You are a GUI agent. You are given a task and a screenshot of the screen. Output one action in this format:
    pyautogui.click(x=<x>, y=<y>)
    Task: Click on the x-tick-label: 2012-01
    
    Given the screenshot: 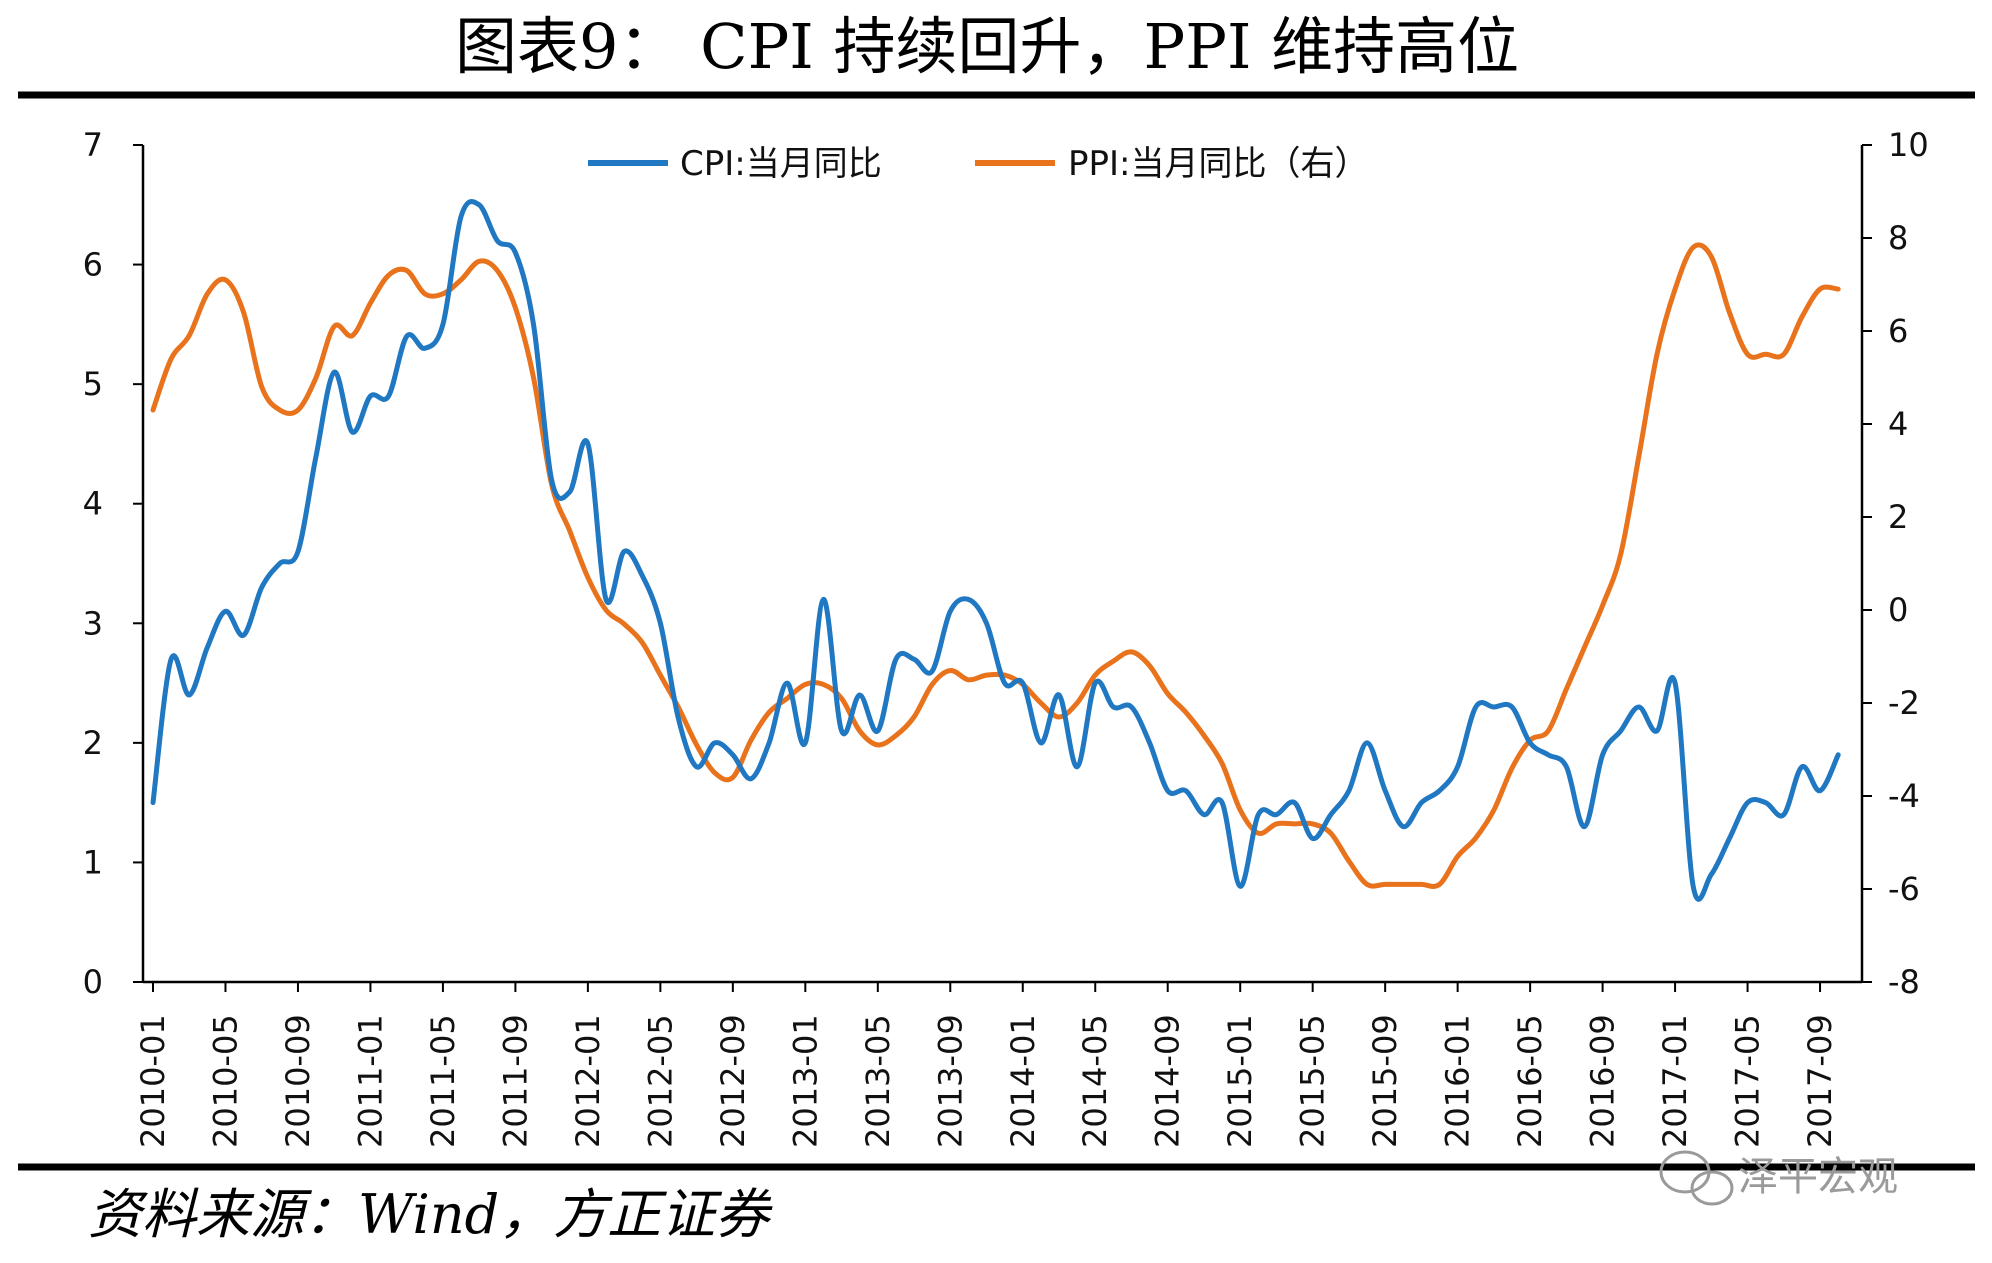 What is the action you would take?
    pyautogui.click(x=588, y=1081)
    